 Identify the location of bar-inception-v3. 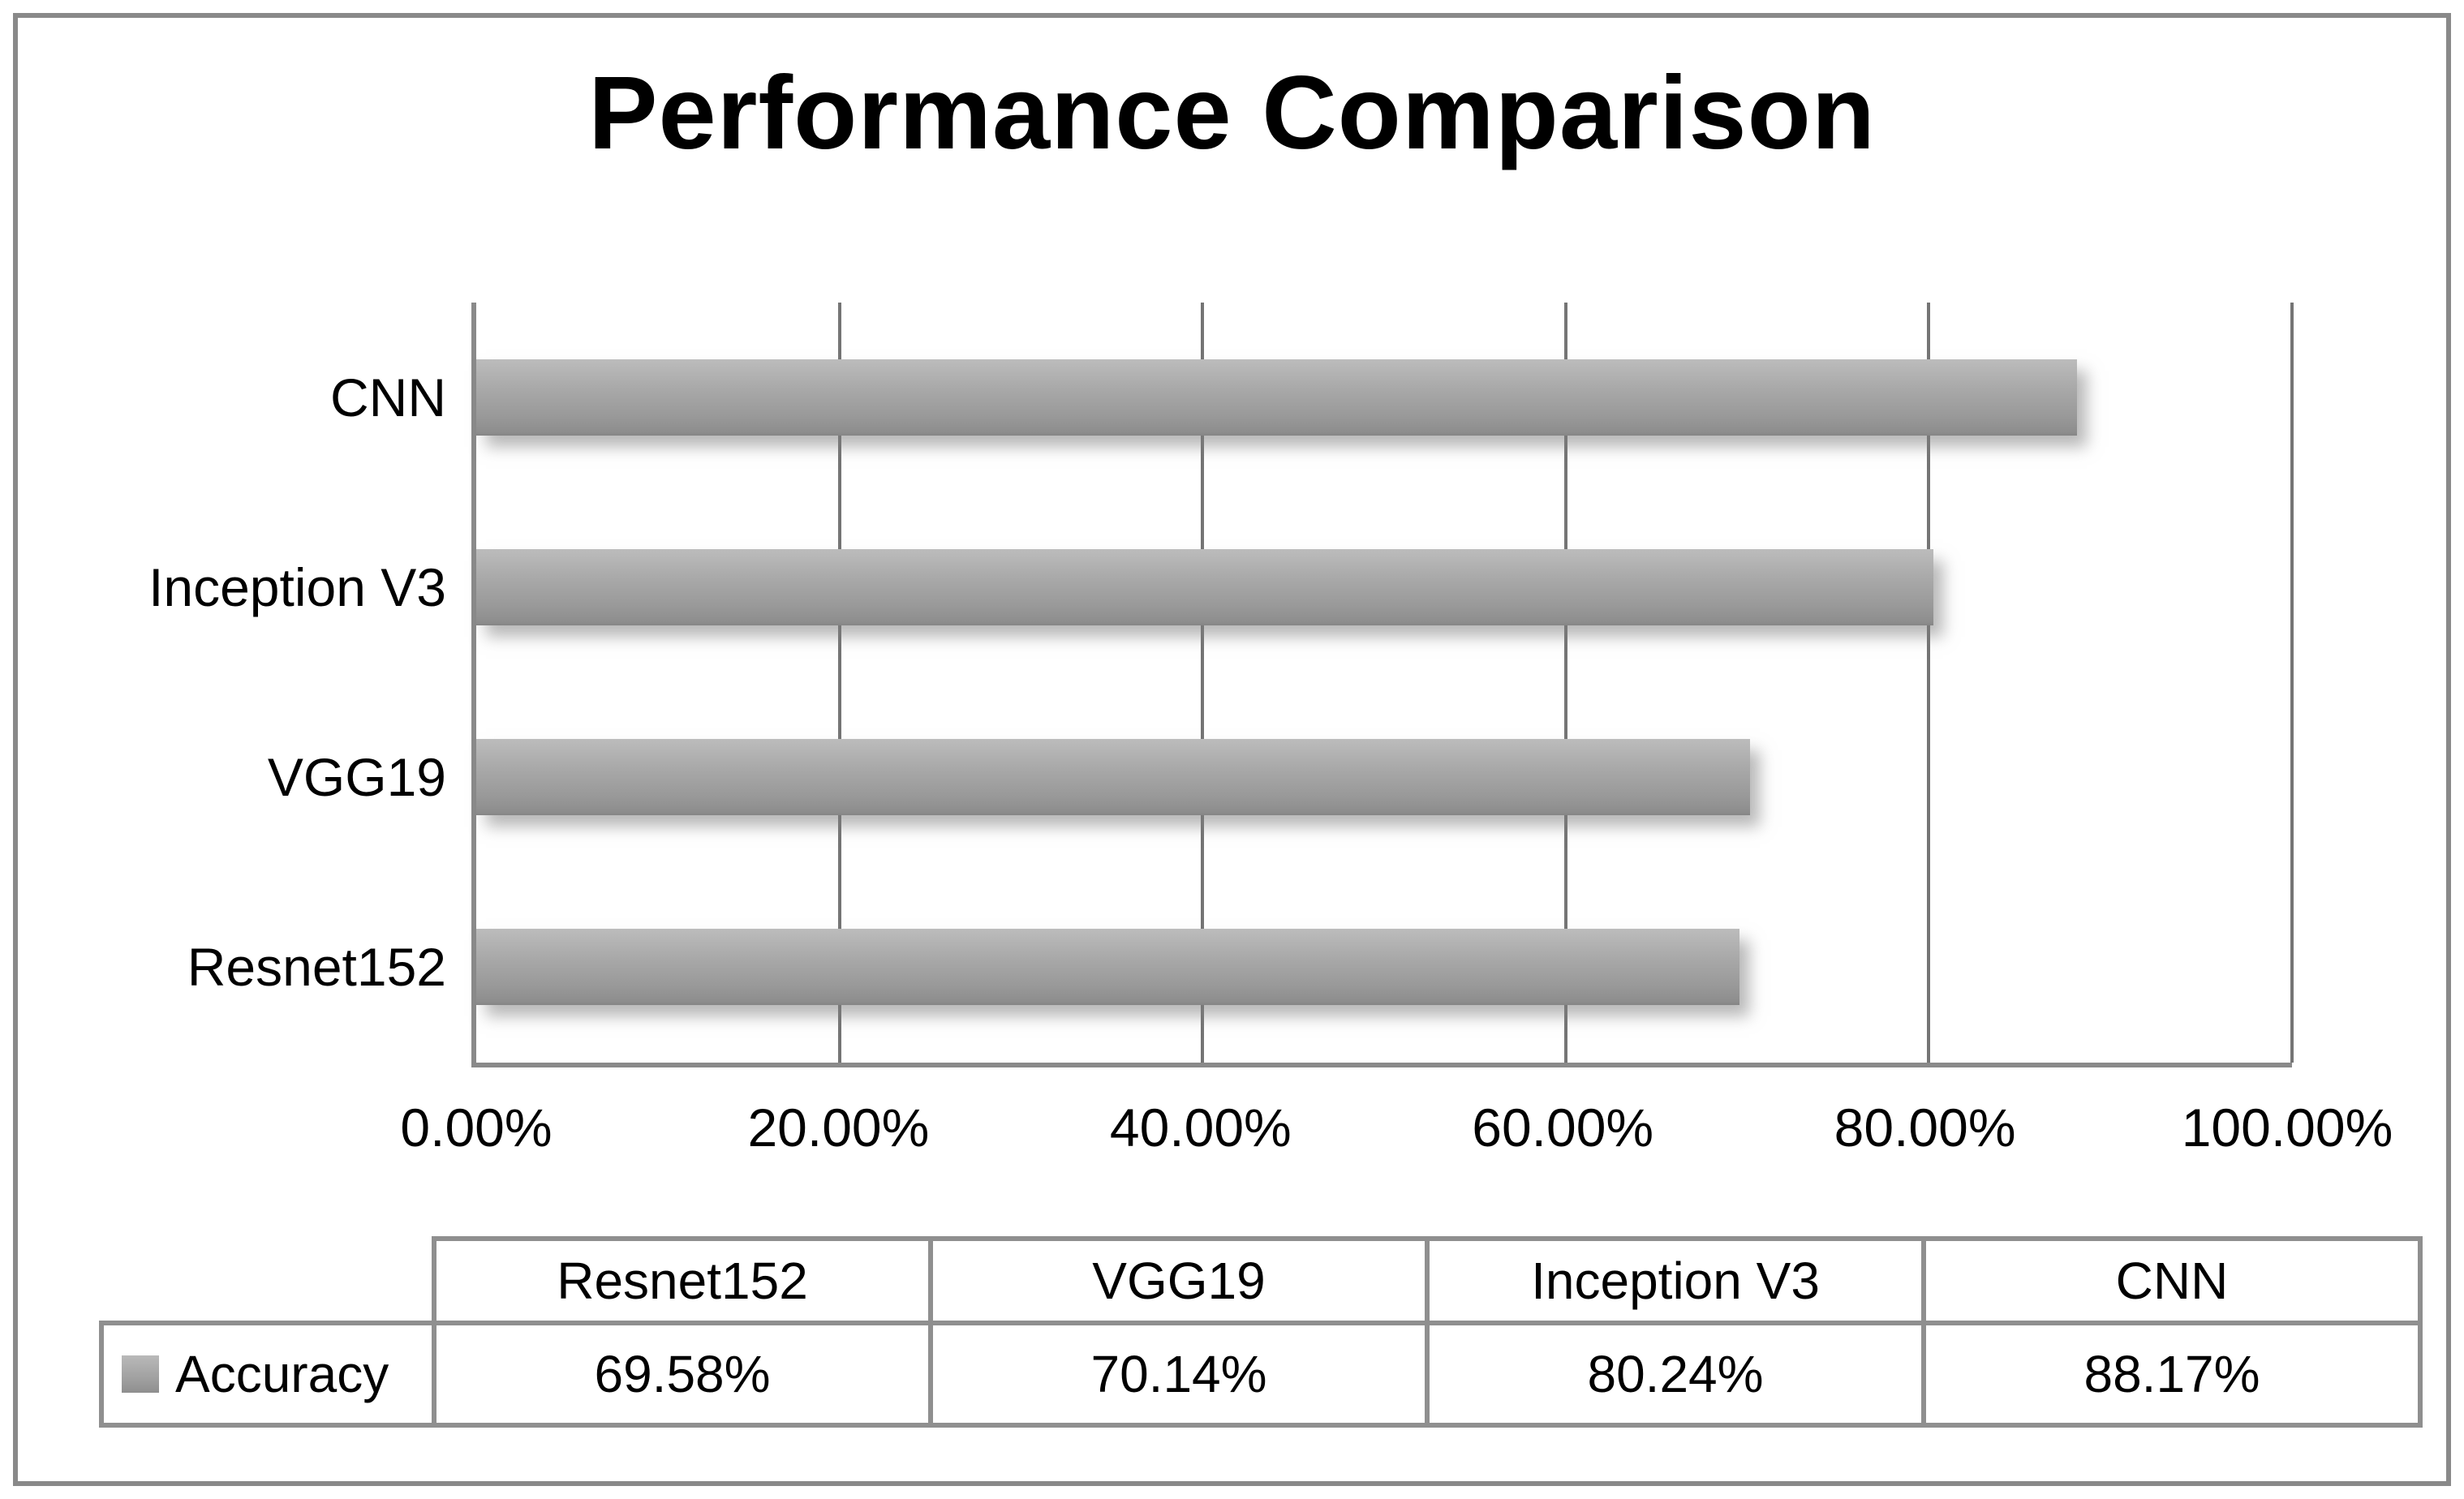
(1204, 587).